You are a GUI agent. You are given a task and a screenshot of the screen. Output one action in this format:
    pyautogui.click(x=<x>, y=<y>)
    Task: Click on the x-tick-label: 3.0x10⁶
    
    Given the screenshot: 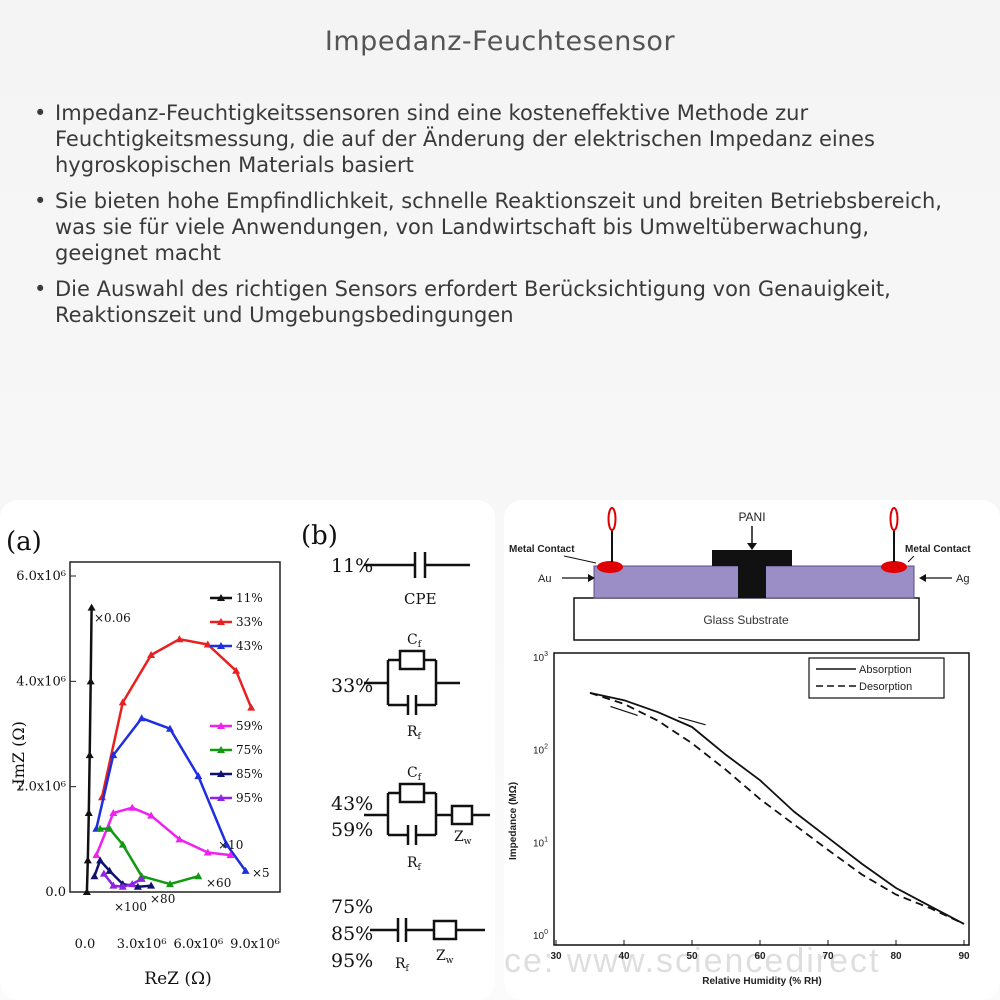 What is the action you would take?
    pyautogui.click(x=142, y=944)
    